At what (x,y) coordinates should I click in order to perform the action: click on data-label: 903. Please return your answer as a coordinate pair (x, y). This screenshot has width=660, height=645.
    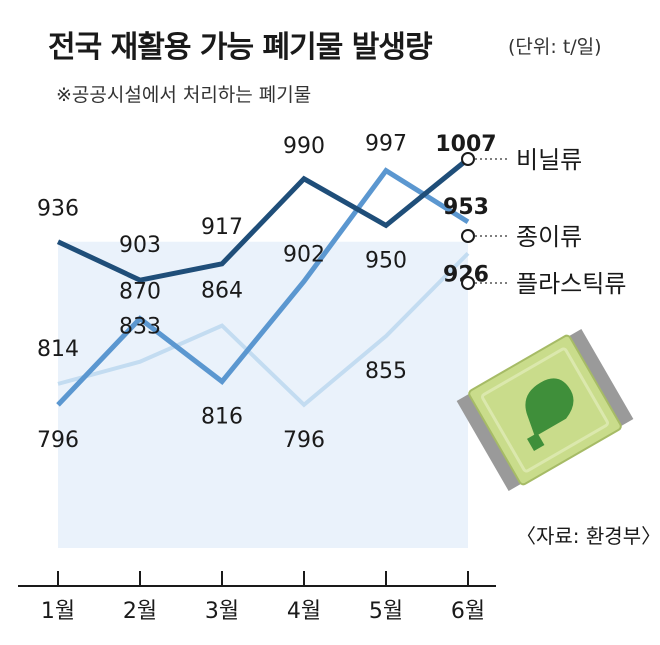
    Looking at the image, I should click on (140, 245).